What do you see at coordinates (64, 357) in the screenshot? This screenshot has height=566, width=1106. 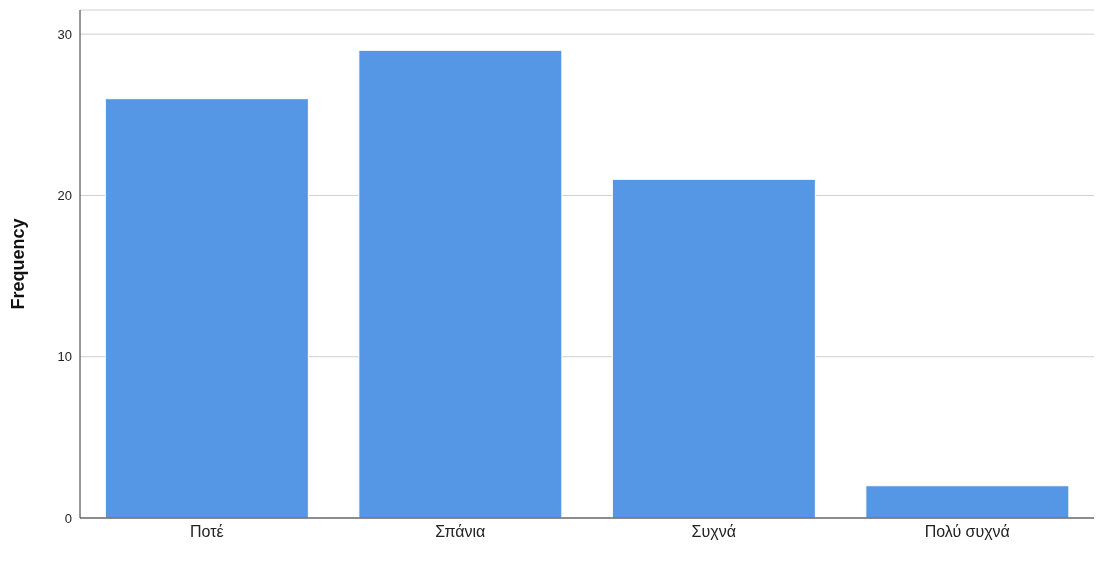 I see `y-tick-label: 10` at bounding box center [64, 357].